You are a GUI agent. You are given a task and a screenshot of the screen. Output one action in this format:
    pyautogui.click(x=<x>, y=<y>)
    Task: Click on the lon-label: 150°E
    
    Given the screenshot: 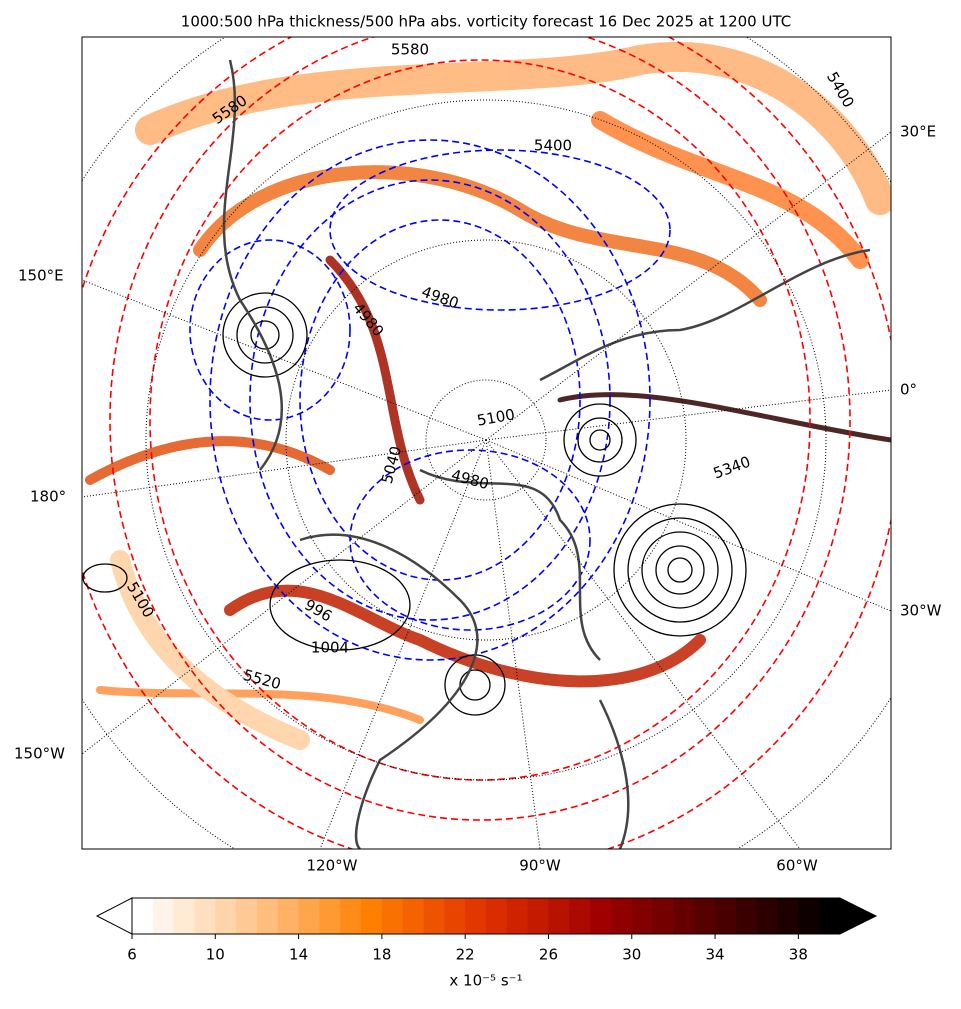 What is the action you would take?
    pyautogui.click(x=41, y=276)
    